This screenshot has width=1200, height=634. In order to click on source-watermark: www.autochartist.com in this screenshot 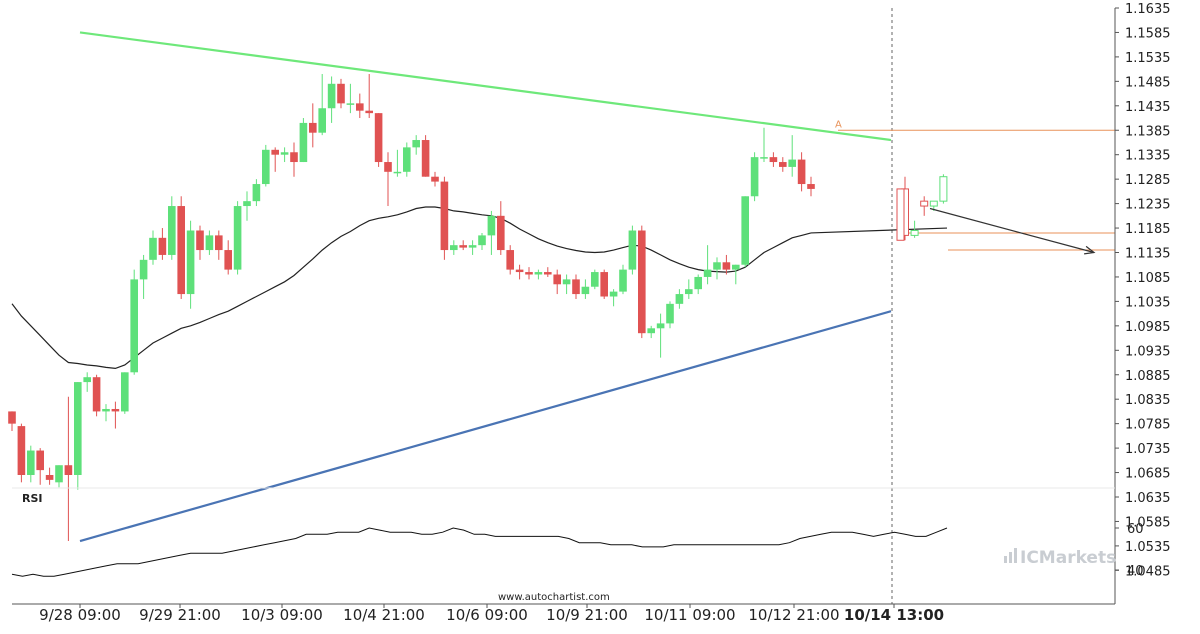, I will do `click(554, 597)`.